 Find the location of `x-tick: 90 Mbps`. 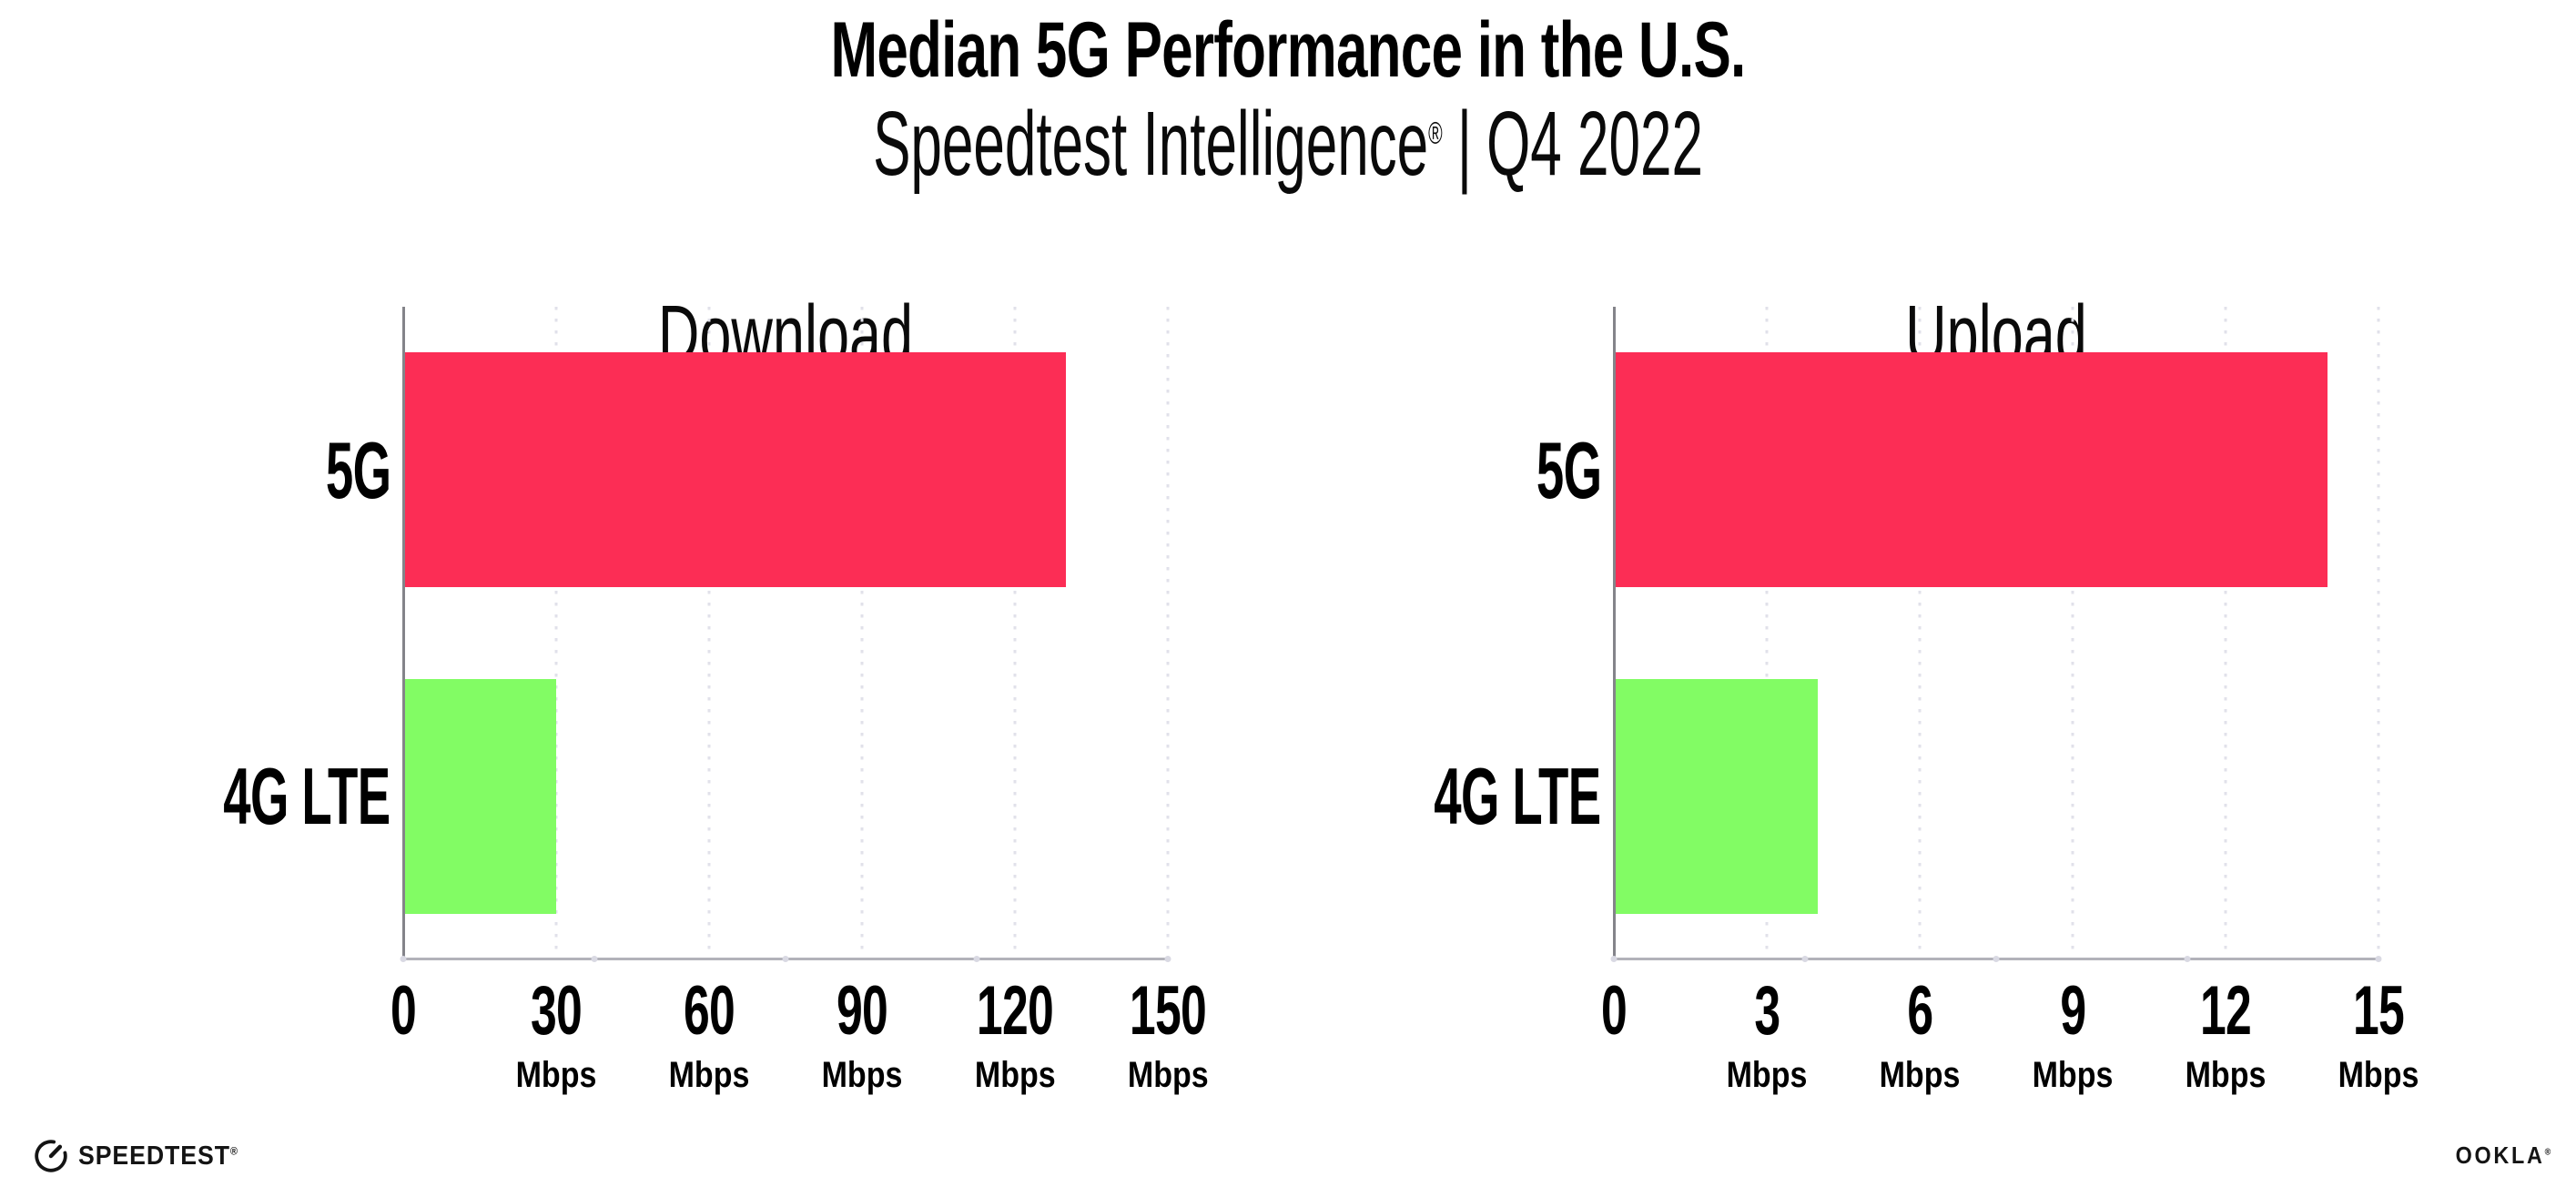

x-tick: 90 Mbps is located at coordinates (862, 1033).